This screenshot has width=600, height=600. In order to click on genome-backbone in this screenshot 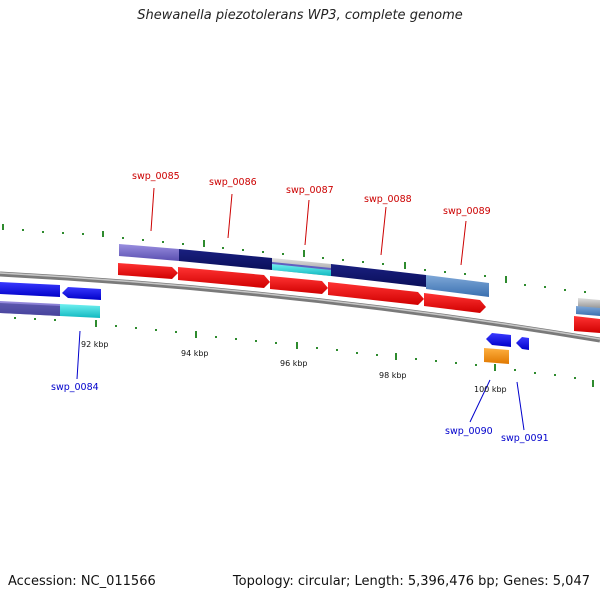, I will do `click(300, 307)`.